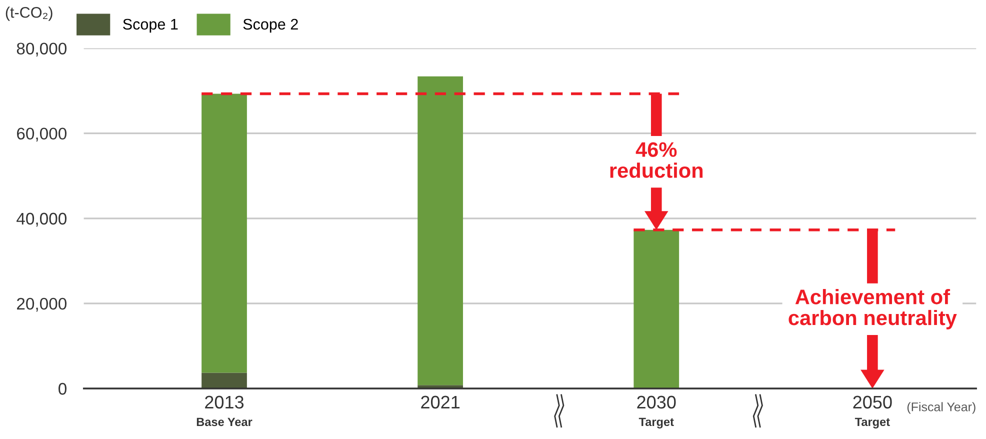 The height and width of the screenshot is (439, 986). What do you see at coordinates (872, 309) in the screenshot?
I see `annotation: Achievement of carbon neutrality` at bounding box center [872, 309].